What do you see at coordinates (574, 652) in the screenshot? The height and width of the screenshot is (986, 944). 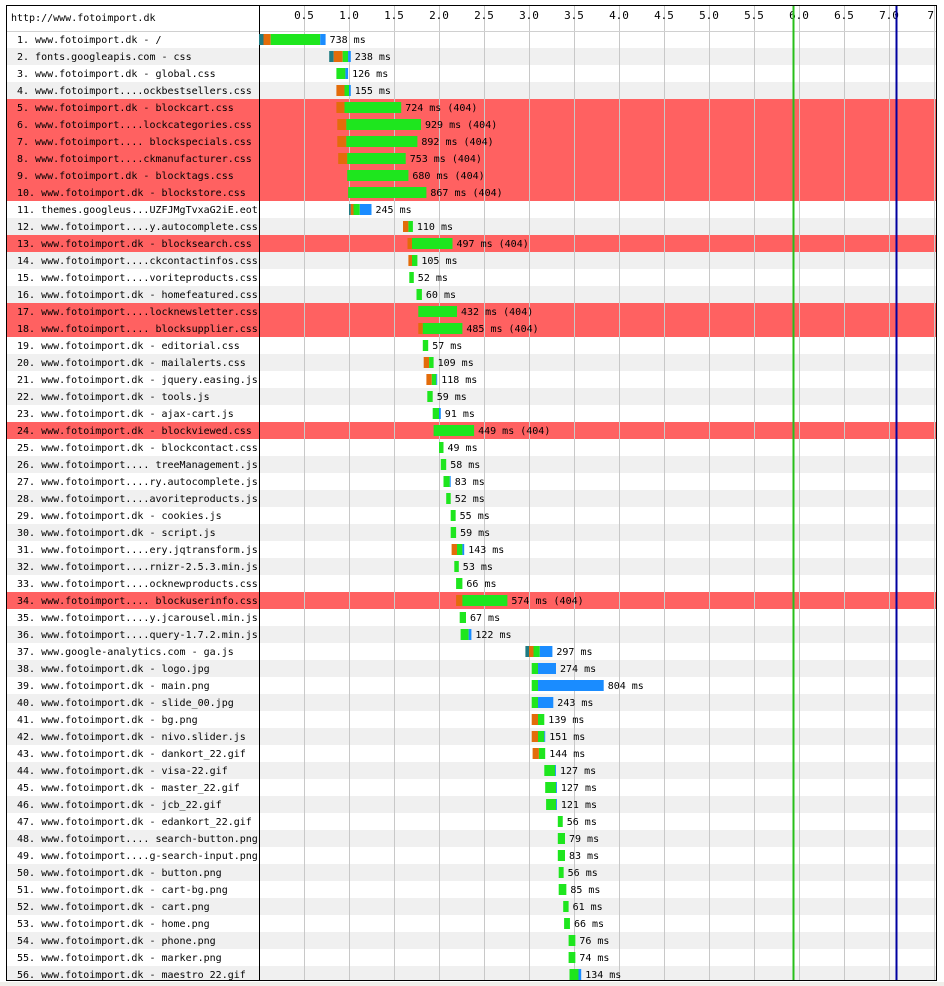 I see `duration-label: 297 ms` at bounding box center [574, 652].